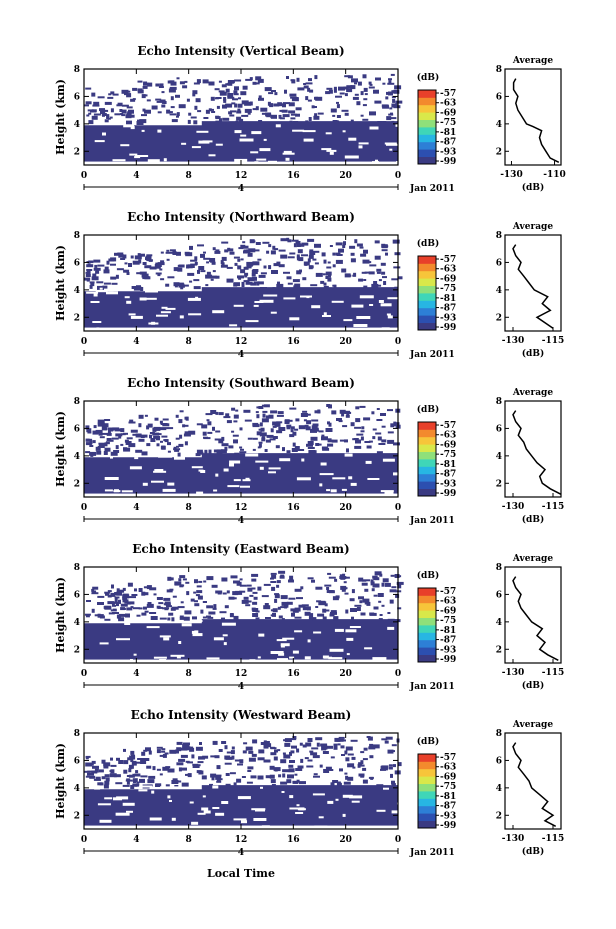  What do you see at coordinates (448, 279) in the screenshot?
I see `colorbar-tick-label: -69` at bounding box center [448, 279].